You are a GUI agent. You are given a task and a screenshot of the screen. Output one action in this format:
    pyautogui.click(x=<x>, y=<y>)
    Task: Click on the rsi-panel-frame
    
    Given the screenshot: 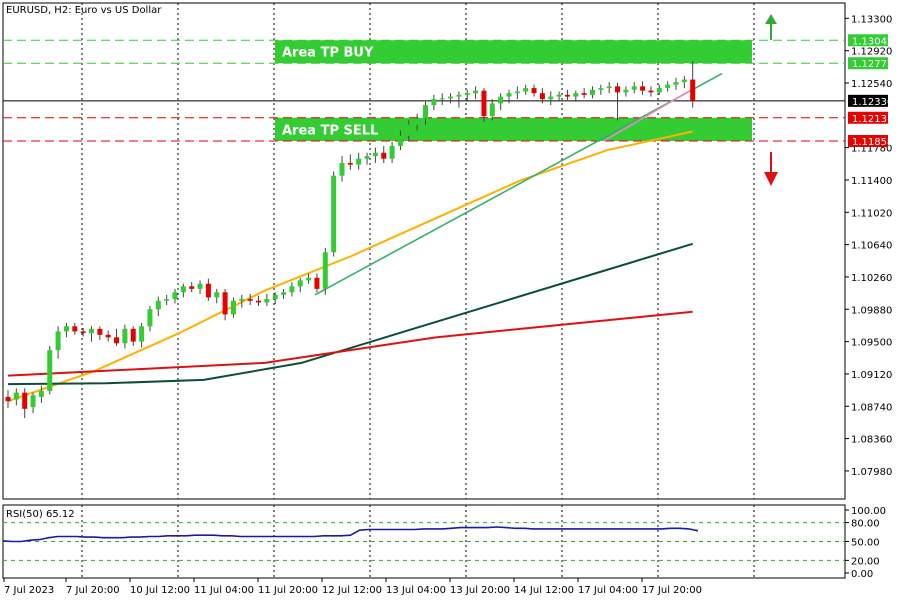 What is the action you would take?
    pyautogui.click(x=424, y=541)
    